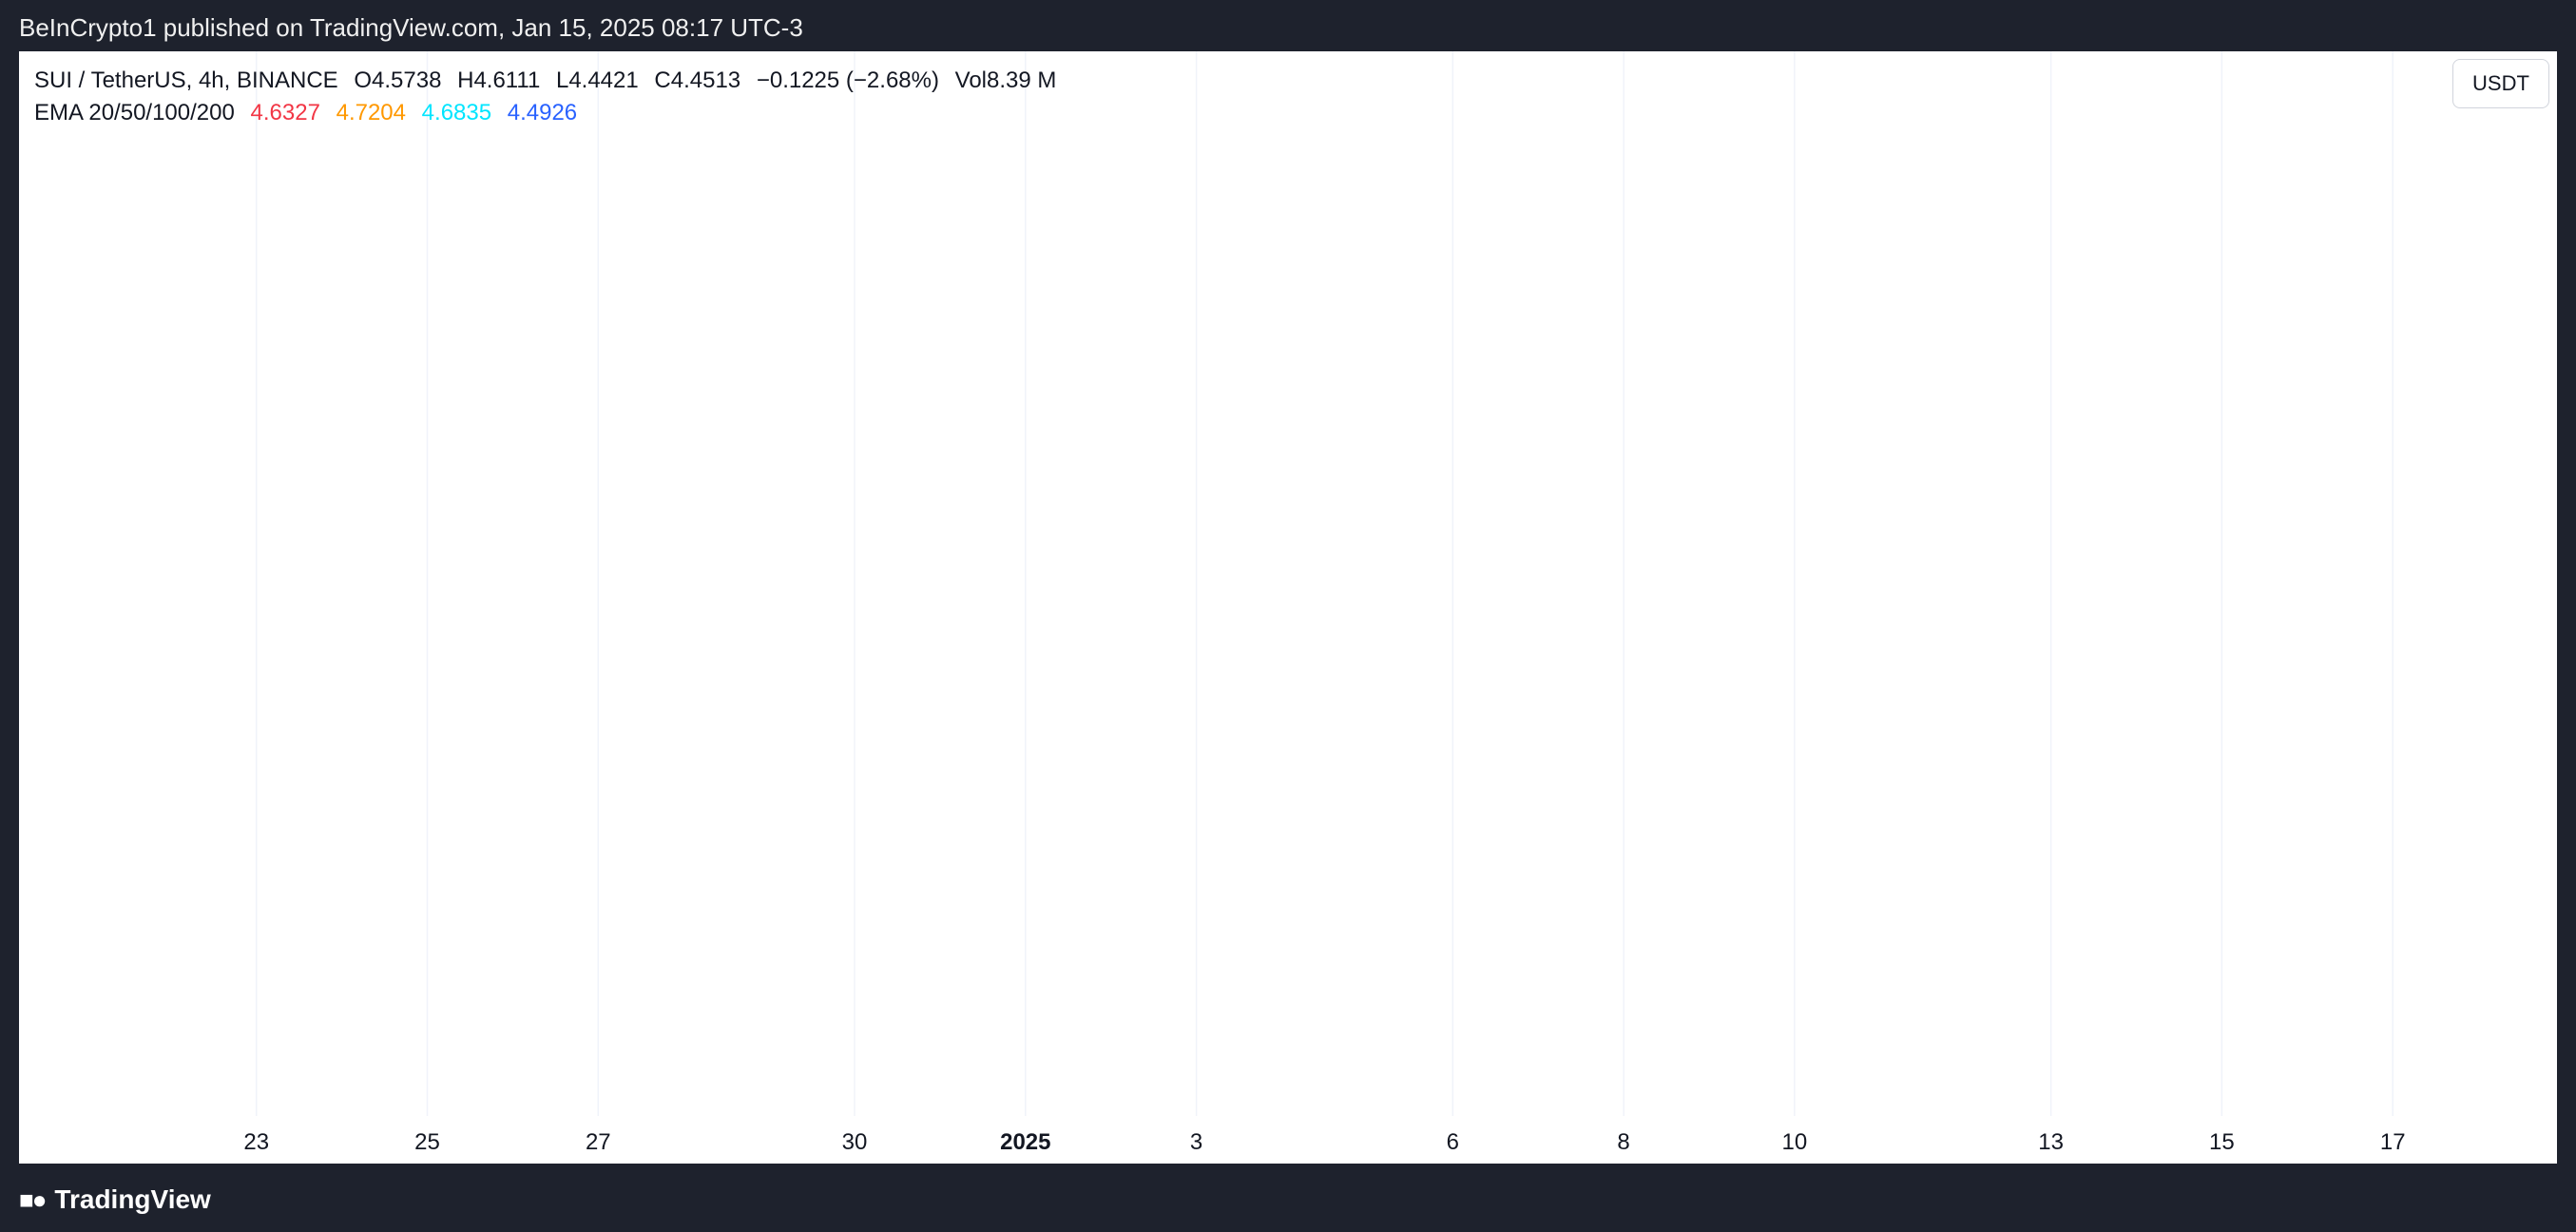 This screenshot has width=2576, height=1232. I want to click on x-tick-label: 30, so click(855, 1142).